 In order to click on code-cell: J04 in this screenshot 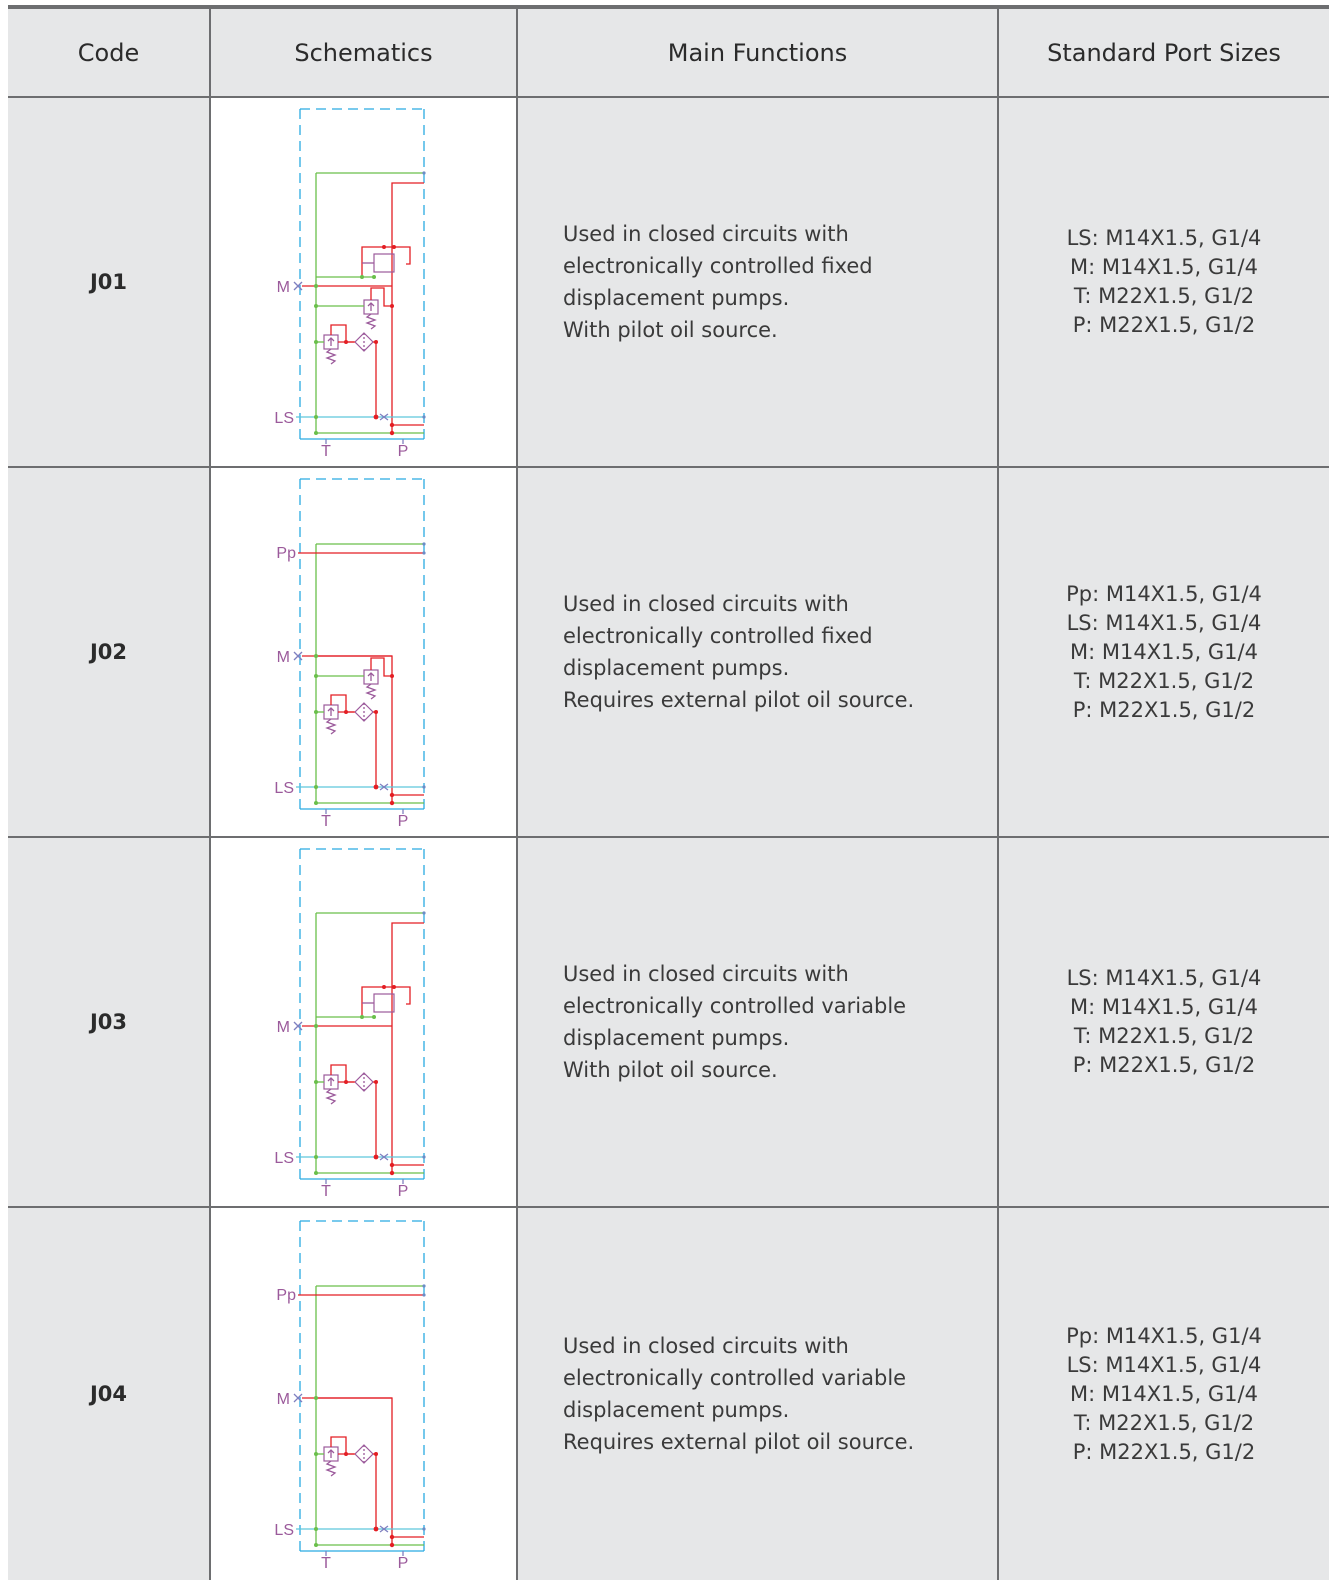, I will do `click(109, 1393)`.